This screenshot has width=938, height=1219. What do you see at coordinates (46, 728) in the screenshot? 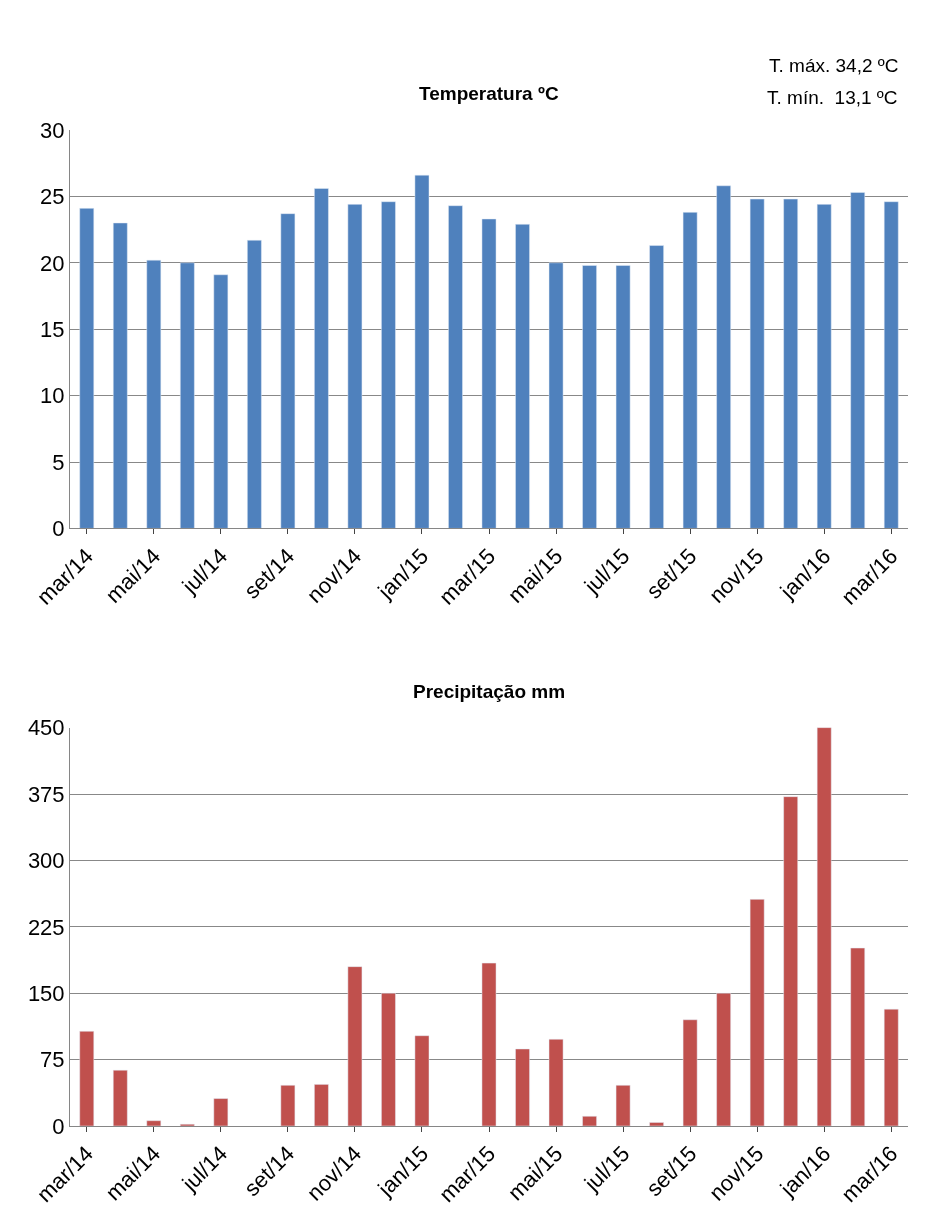
I see `y-tick-label: 450` at bounding box center [46, 728].